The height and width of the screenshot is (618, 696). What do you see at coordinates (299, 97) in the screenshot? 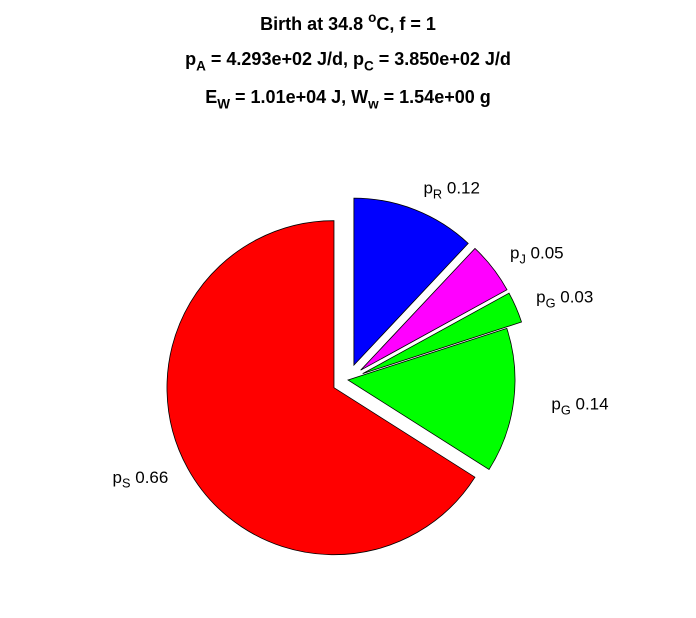
I see `text-run: = 1.01e+04 J, W` at bounding box center [299, 97].